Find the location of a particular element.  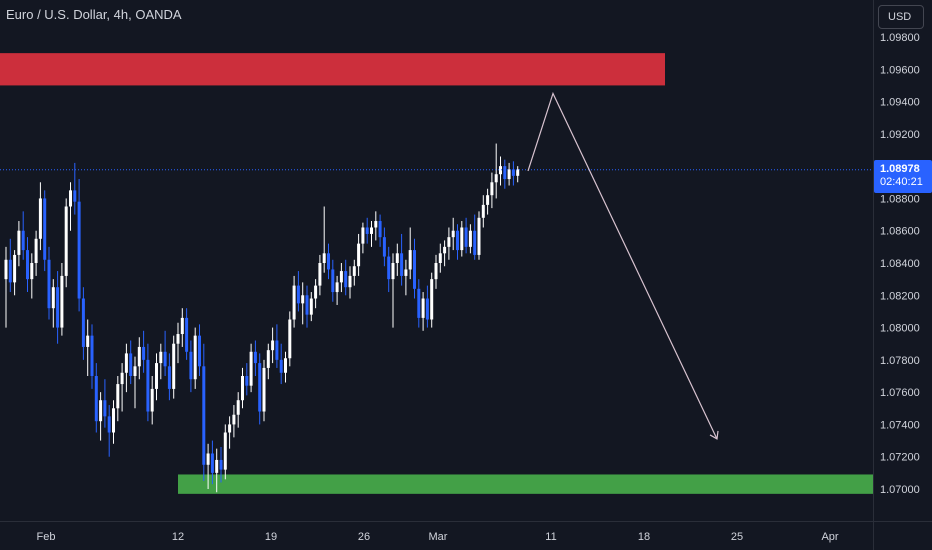

last-price-label: 1.08978 02:40:21 is located at coordinates (903, 176).